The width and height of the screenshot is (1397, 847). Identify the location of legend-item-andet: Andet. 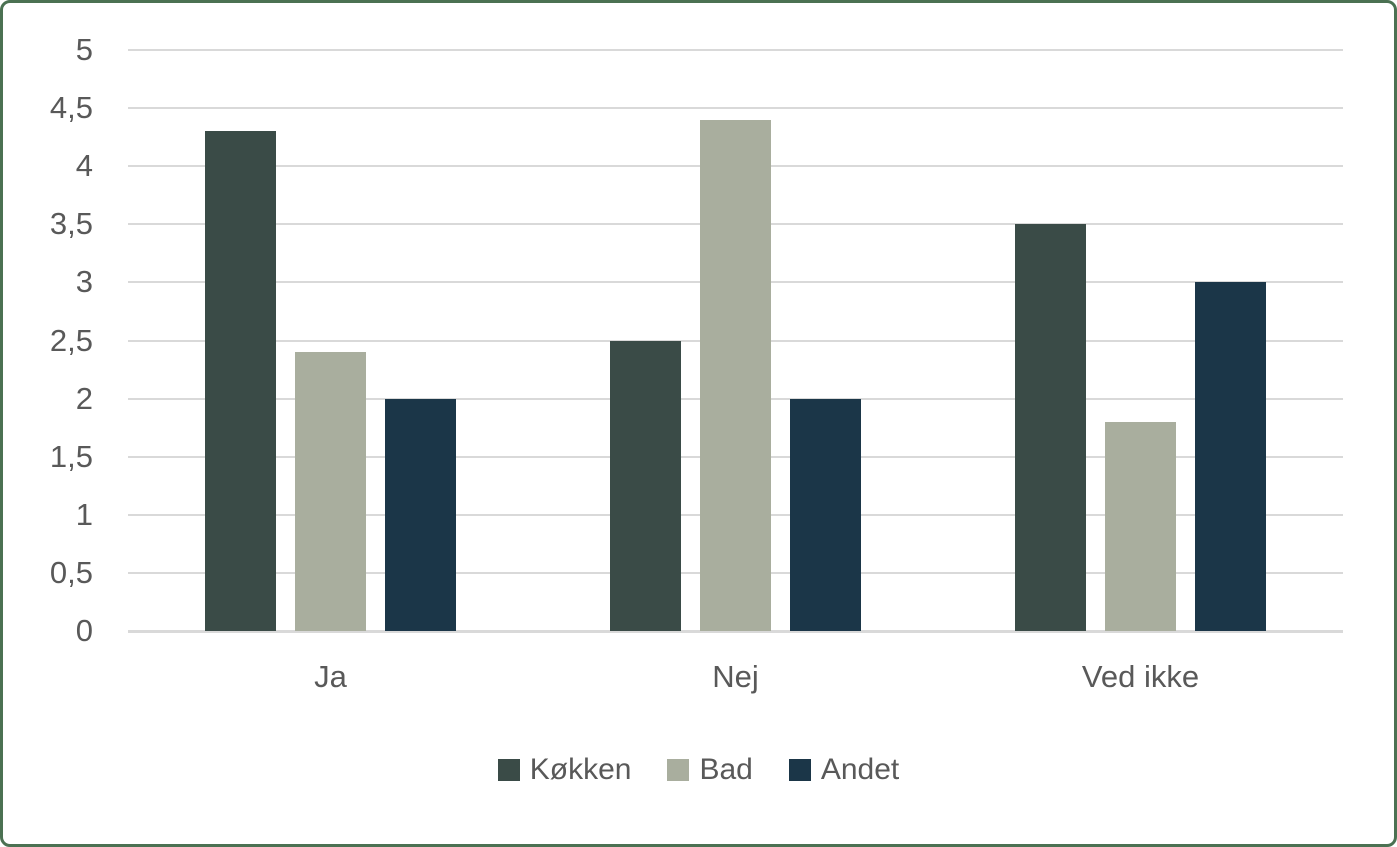
(844, 770).